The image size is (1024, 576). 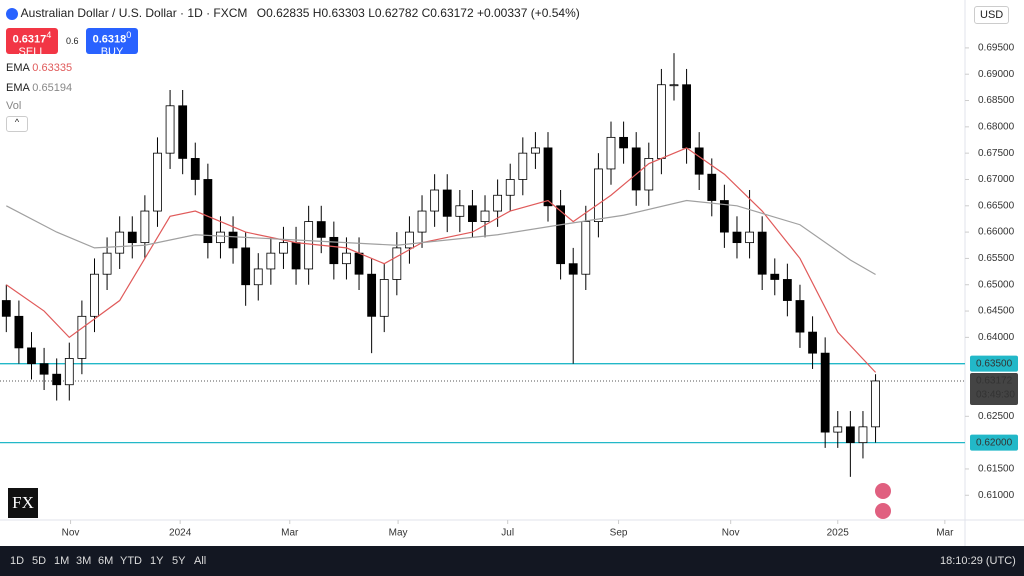 I want to click on range-button: YTD, so click(x=131, y=561).